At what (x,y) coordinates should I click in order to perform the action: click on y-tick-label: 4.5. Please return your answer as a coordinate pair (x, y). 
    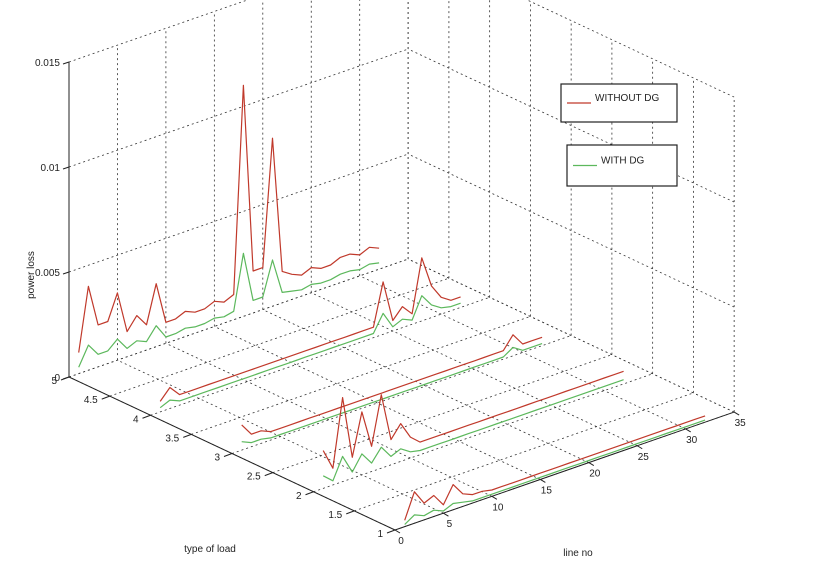
    Looking at the image, I should click on (91, 400).